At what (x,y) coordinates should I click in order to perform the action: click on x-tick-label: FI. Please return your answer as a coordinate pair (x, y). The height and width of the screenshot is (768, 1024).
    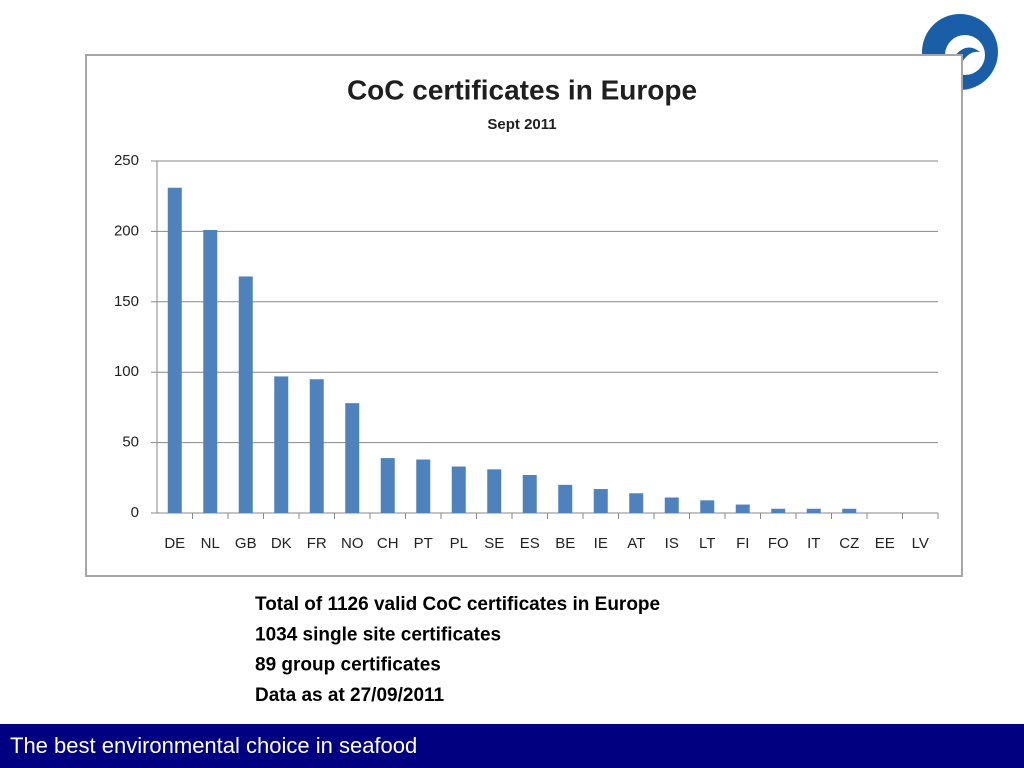
    Looking at the image, I should click on (742, 543).